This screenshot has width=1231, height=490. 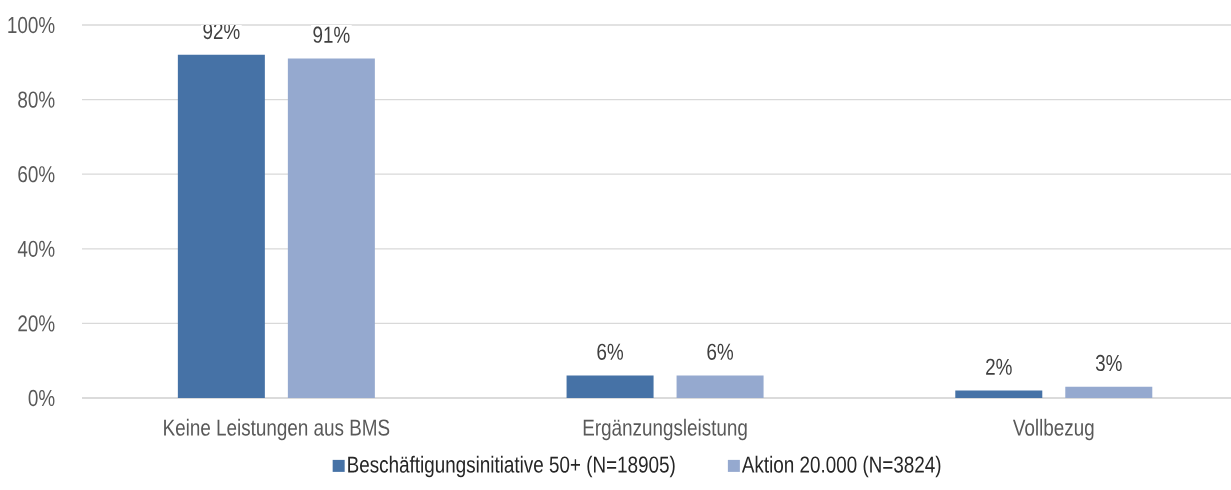 I want to click on legend-label: Beschäftigungsinitiative 50+ (N=18905), so click(x=511, y=466).